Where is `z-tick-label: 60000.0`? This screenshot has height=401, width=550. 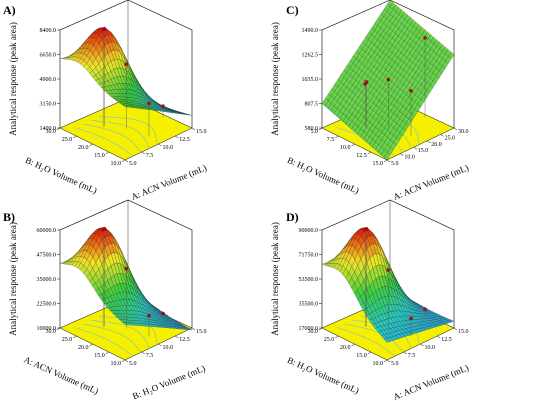
z-tick-label: 60000.0 is located at coordinates (47, 231).